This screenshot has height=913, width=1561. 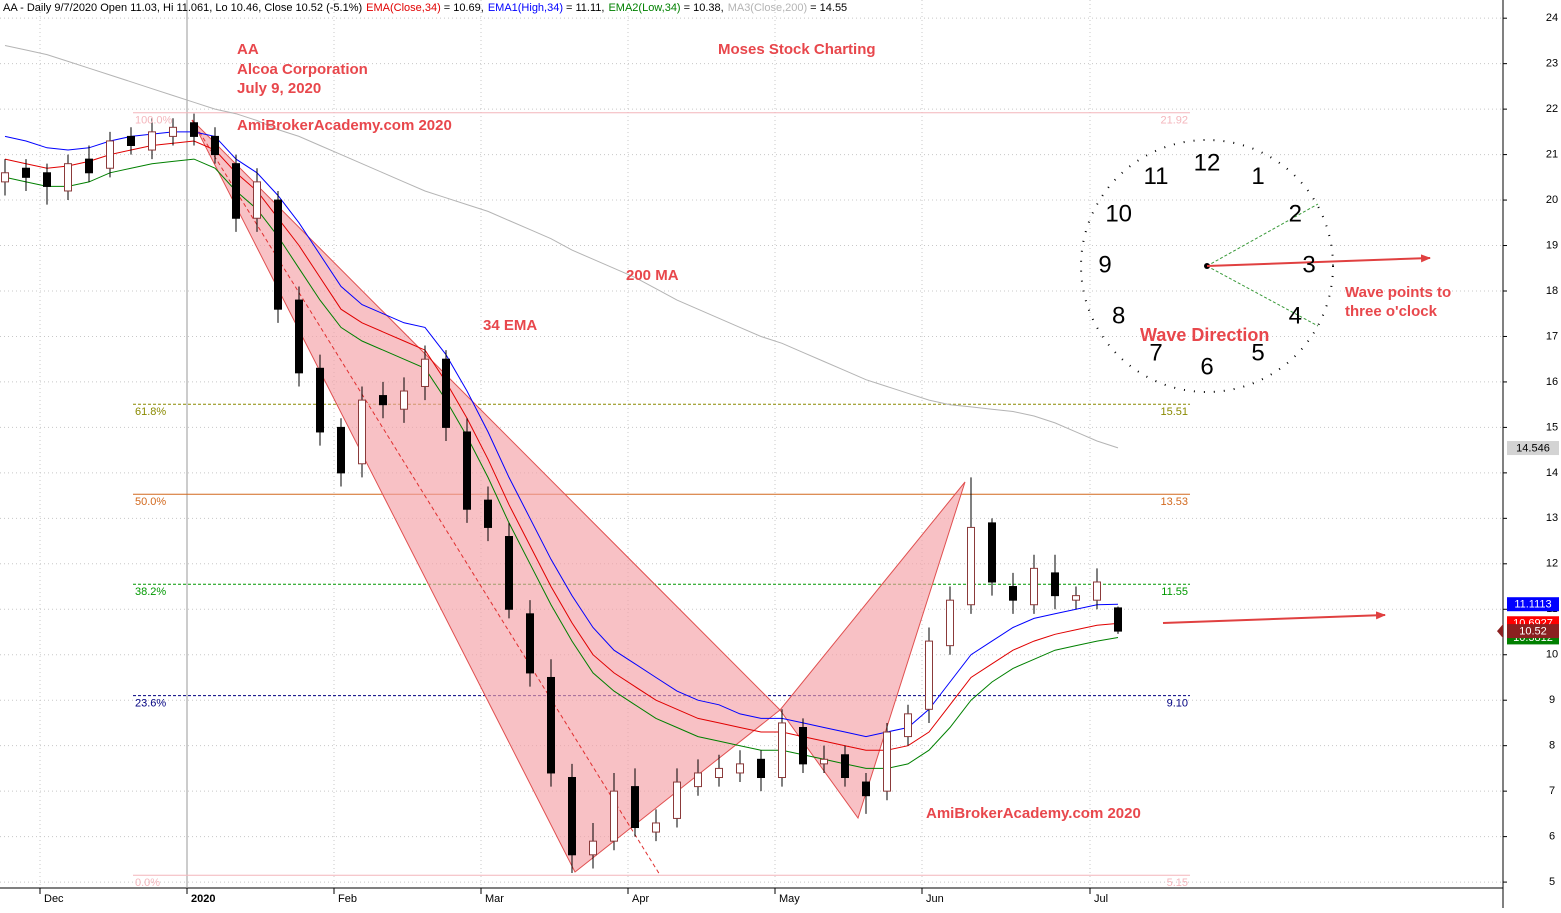 What do you see at coordinates (797, 49) in the screenshot?
I see `annotation: Moses Stock Charting` at bounding box center [797, 49].